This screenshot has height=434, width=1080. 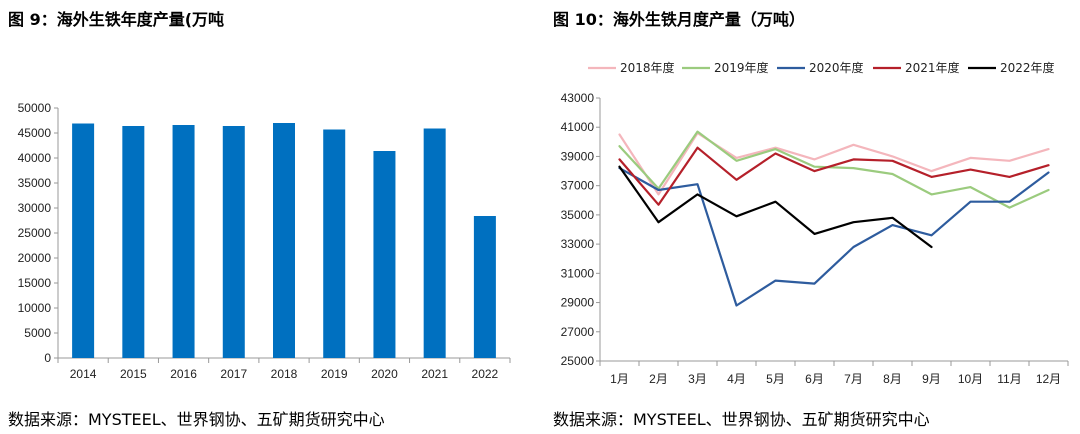 I want to click on line-x-tick-label: 7月, so click(x=853, y=379).